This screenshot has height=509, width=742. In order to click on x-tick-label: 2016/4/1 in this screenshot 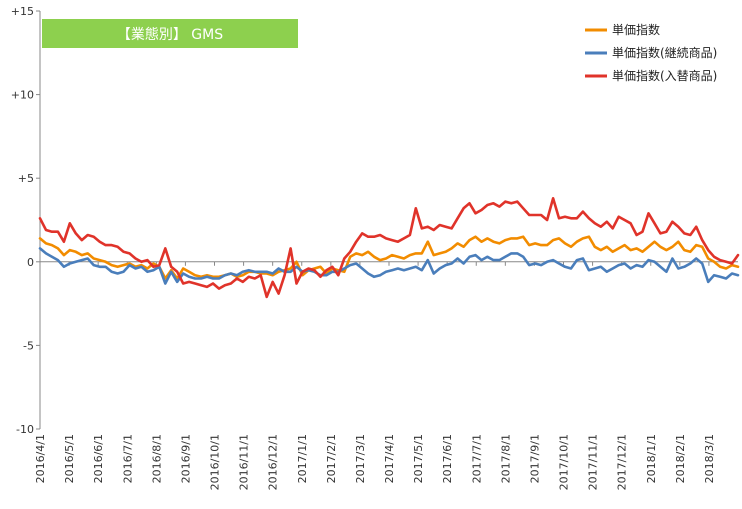, I will do `click(40, 458)`.